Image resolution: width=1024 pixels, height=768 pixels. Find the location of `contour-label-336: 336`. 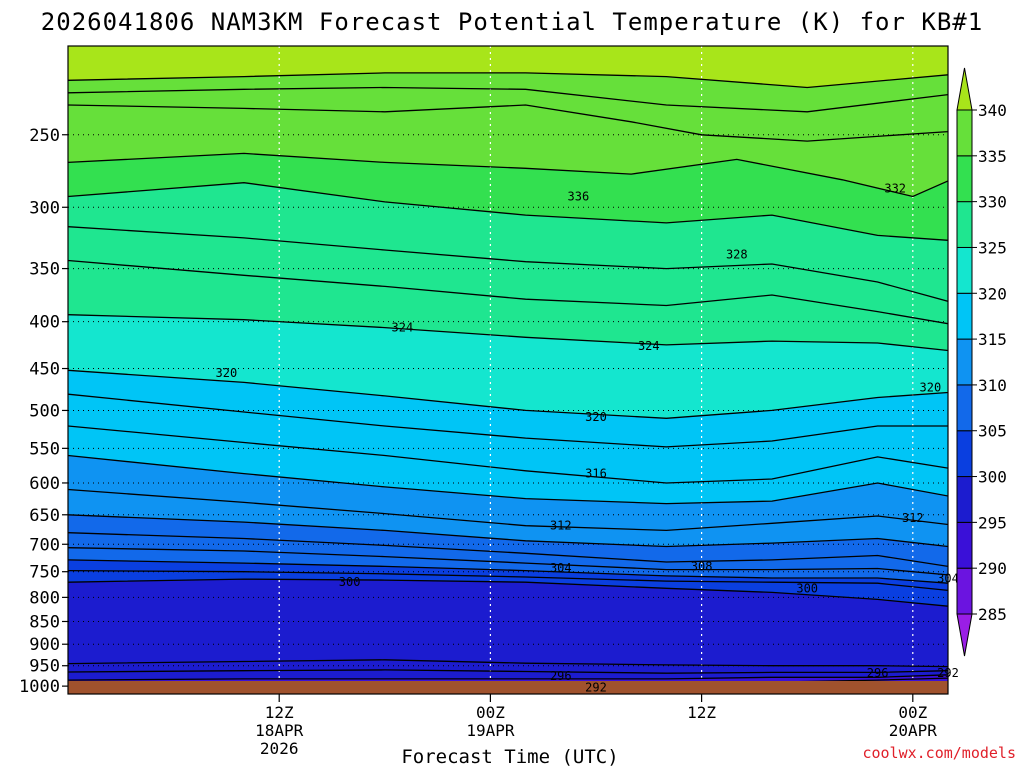

contour-label-336: 336 is located at coordinates (579, 197).